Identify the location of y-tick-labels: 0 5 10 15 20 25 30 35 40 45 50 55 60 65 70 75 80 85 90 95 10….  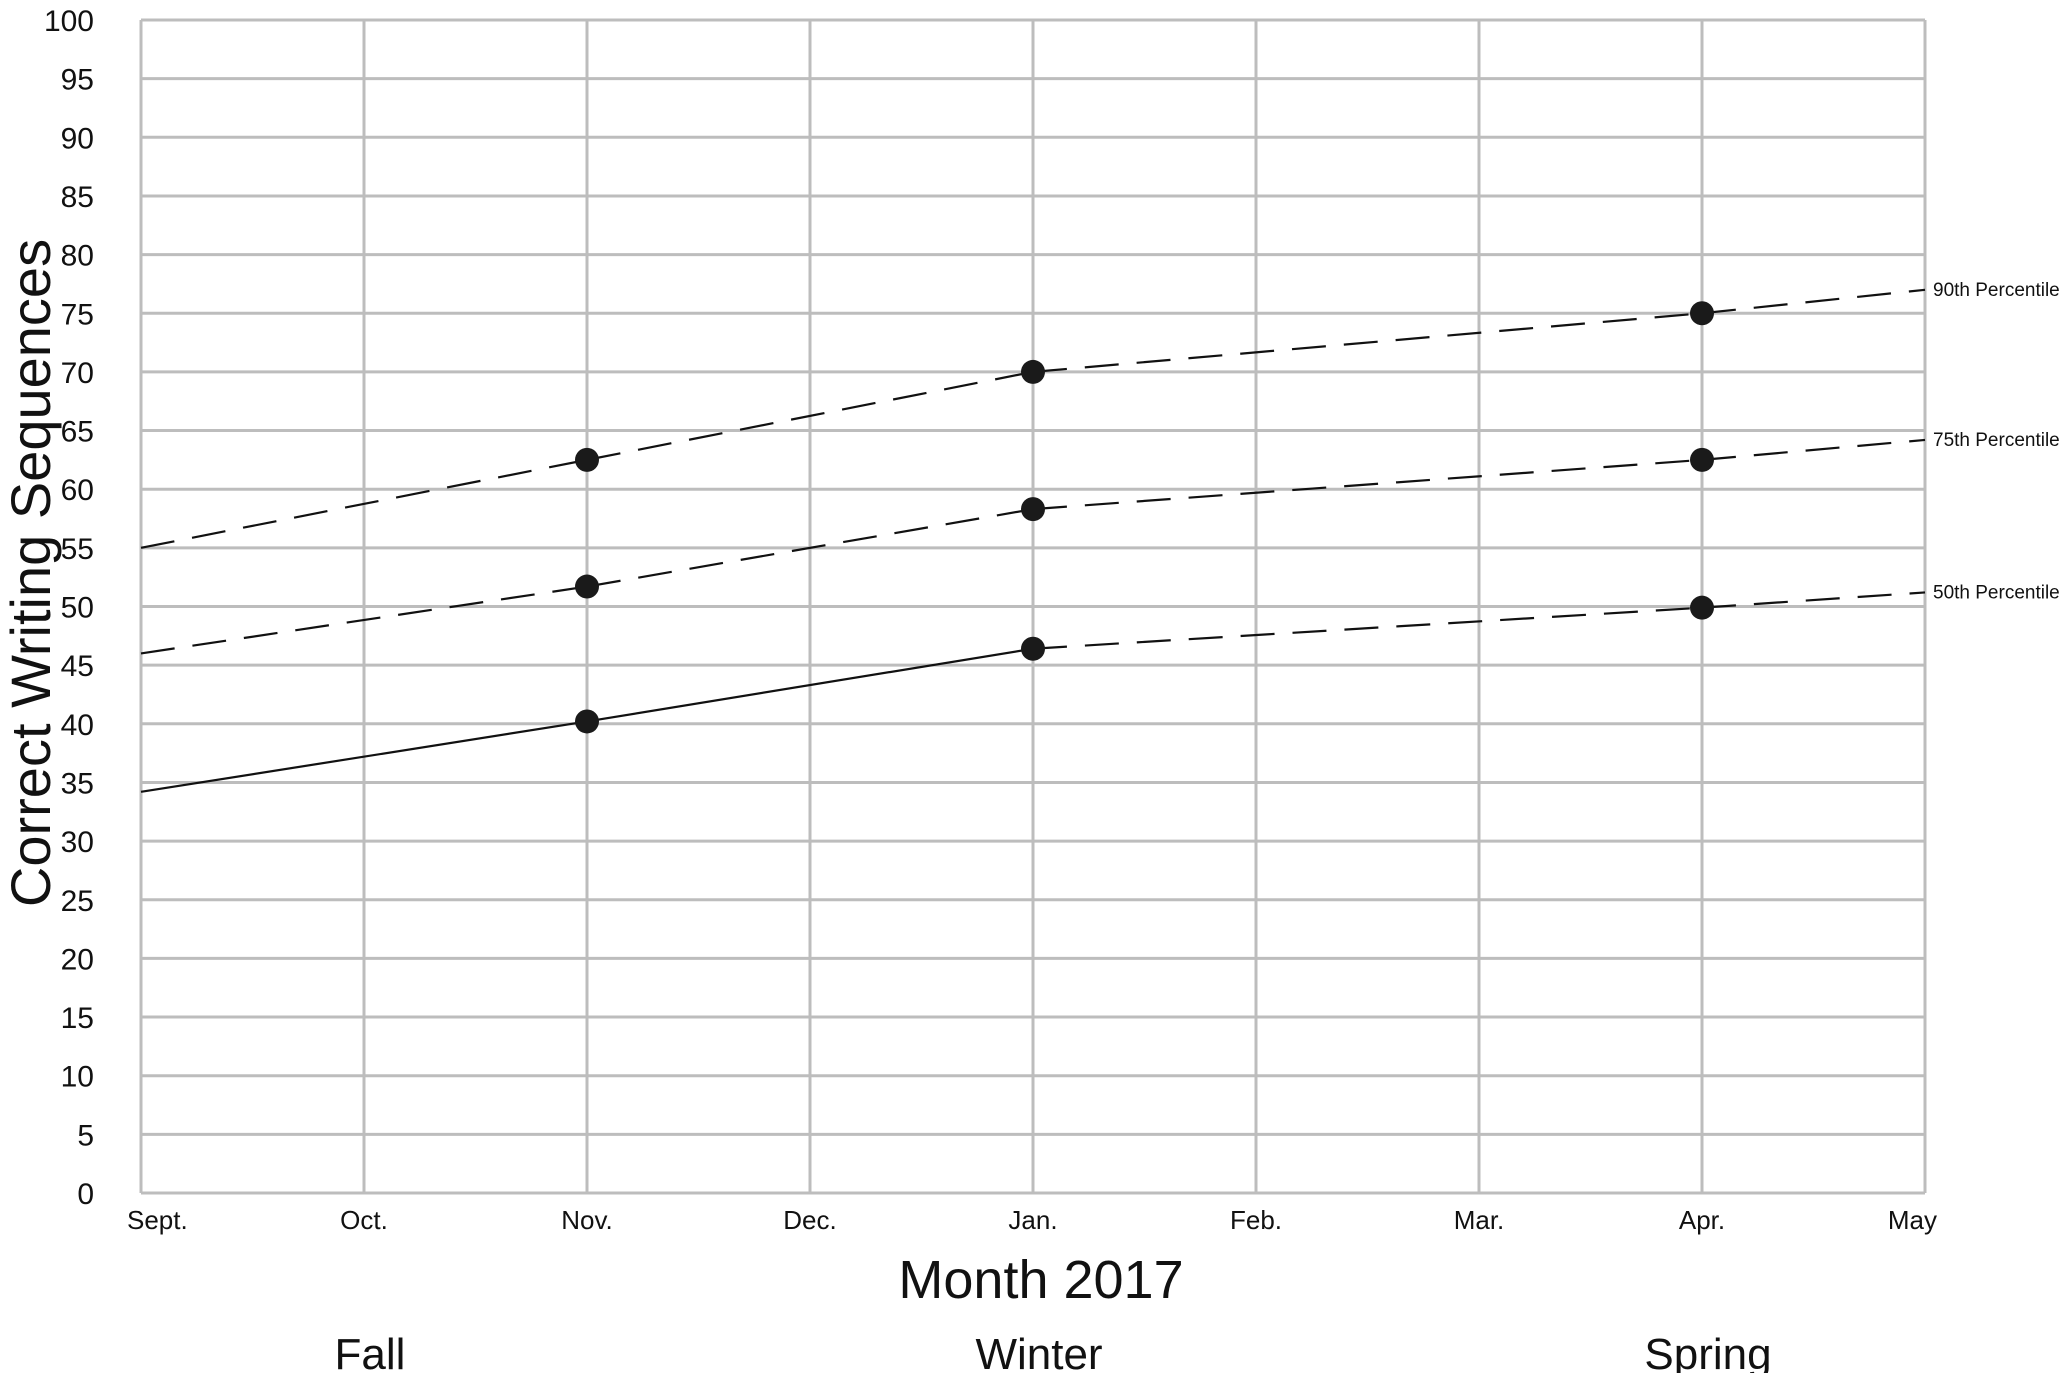
(69, 608).